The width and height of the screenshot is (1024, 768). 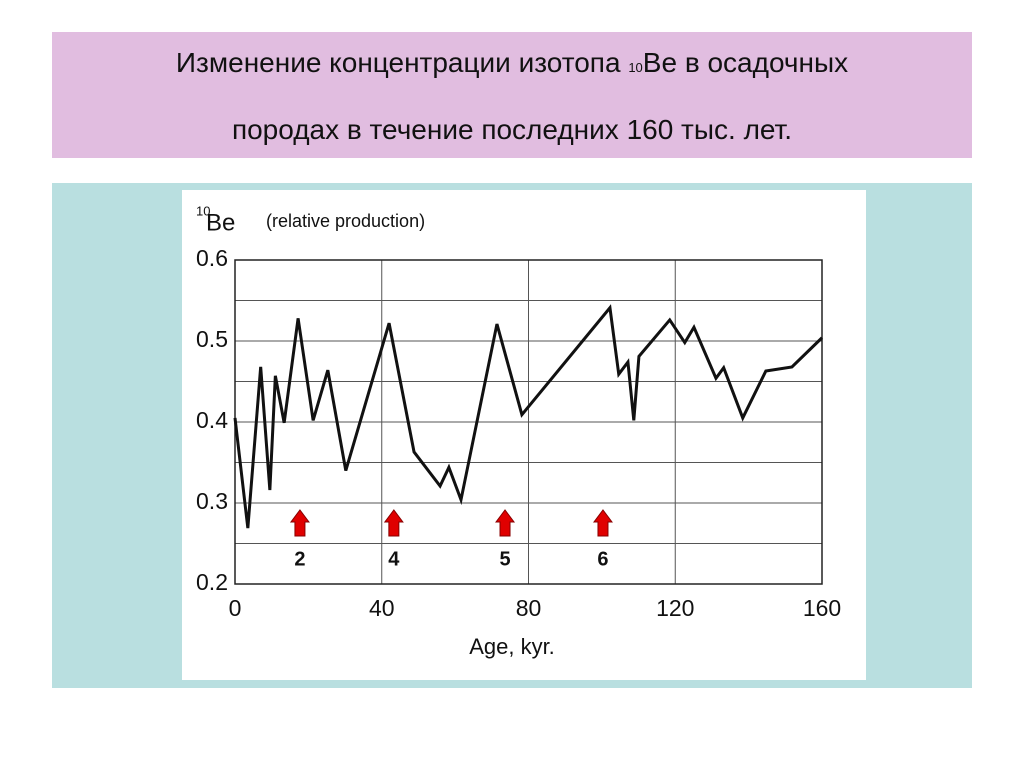 What do you see at coordinates (512, 646) in the screenshot?
I see `x-axis-label: Age, kyr.` at bounding box center [512, 646].